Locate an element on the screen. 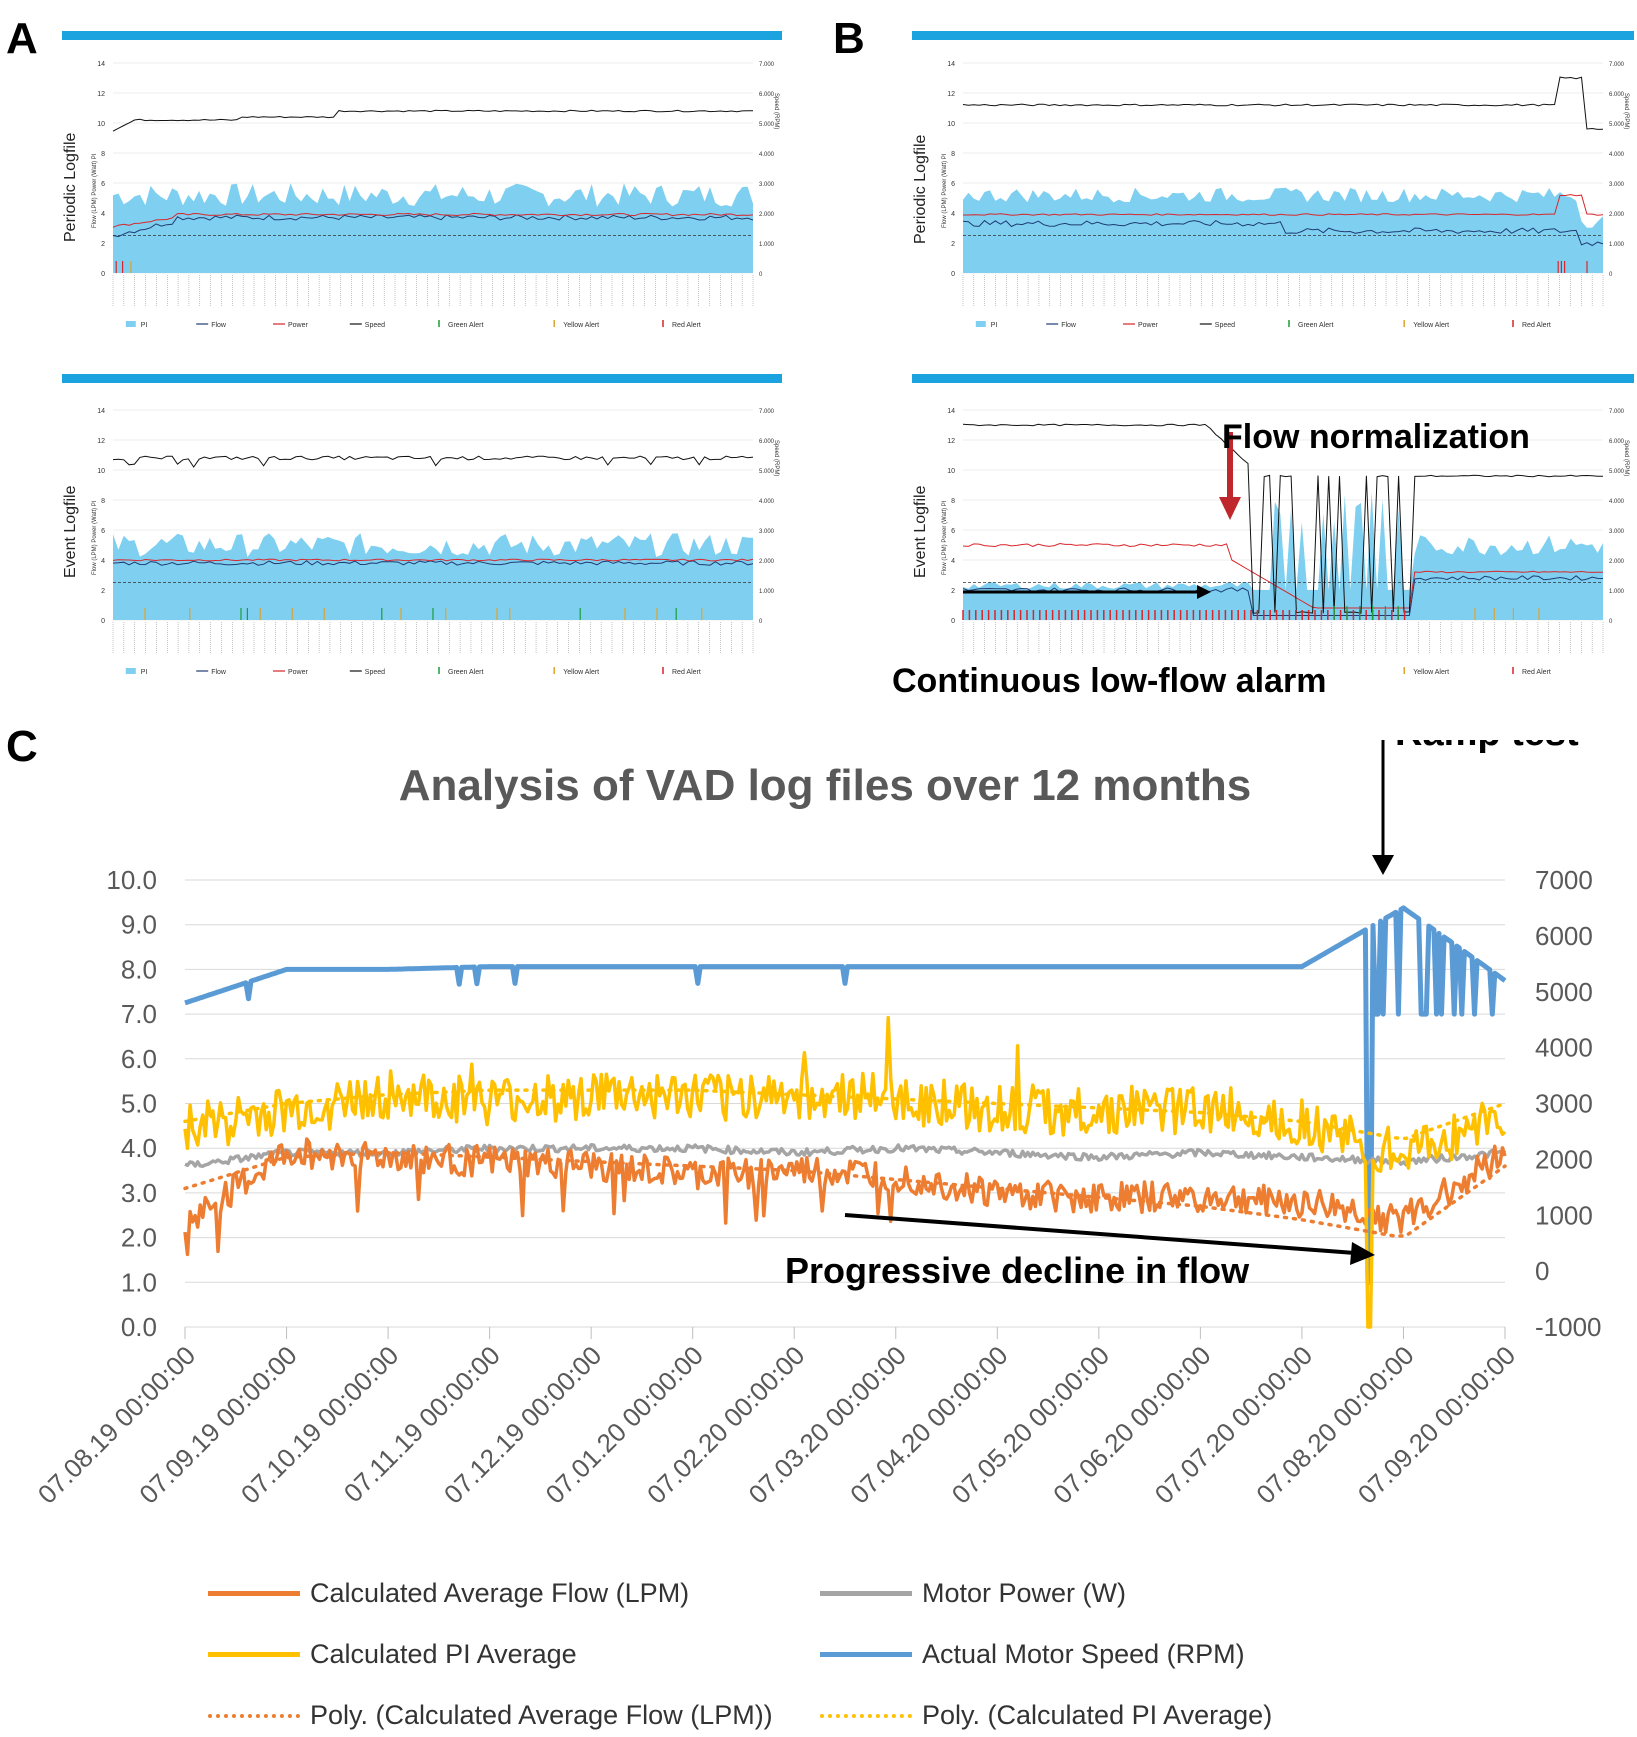 This screenshot has height=1737, width=1637. legend-speed-label: Actual Motor Speed (RPM) is located at coordinates (1083, 1654).